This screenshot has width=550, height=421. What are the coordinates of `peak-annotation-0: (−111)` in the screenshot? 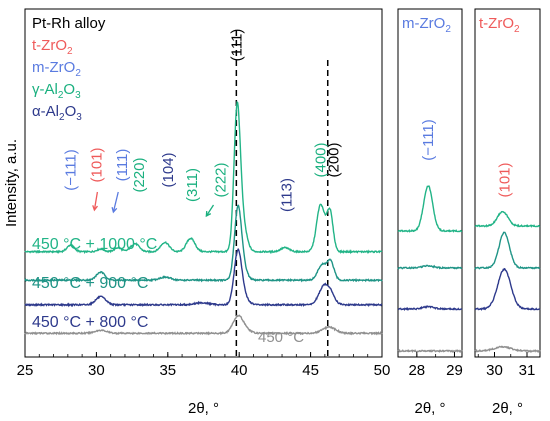 It's located at (71, 170).